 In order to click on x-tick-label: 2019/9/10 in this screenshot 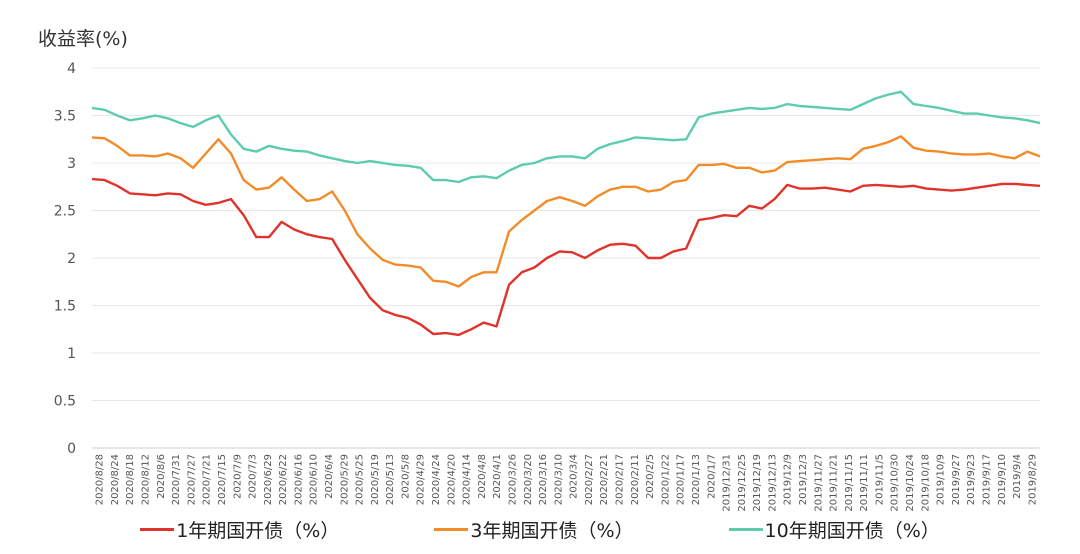, I will do `click(1002, 479)`.